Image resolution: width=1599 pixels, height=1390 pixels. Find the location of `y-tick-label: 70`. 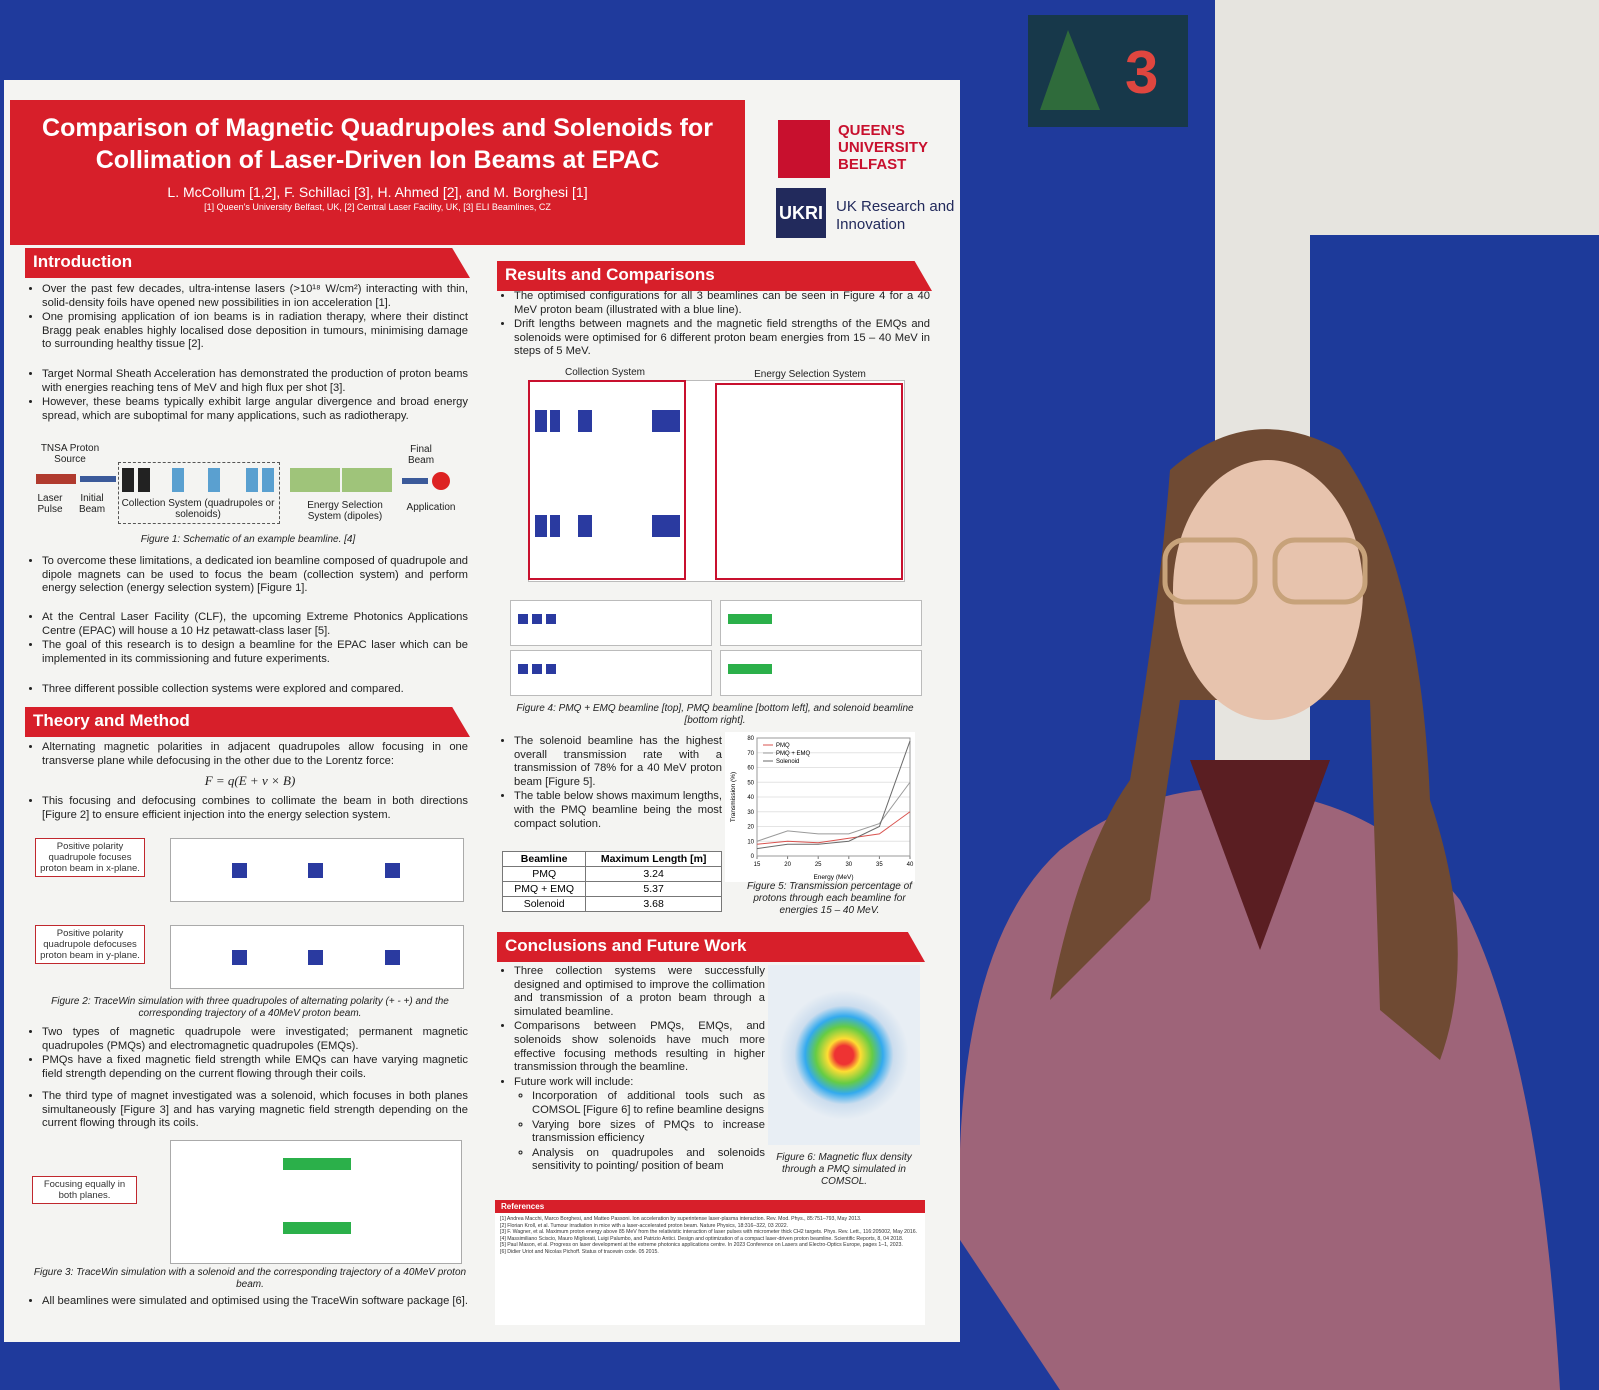

y-tick-label: 70 is located at coordinates (750, 754).